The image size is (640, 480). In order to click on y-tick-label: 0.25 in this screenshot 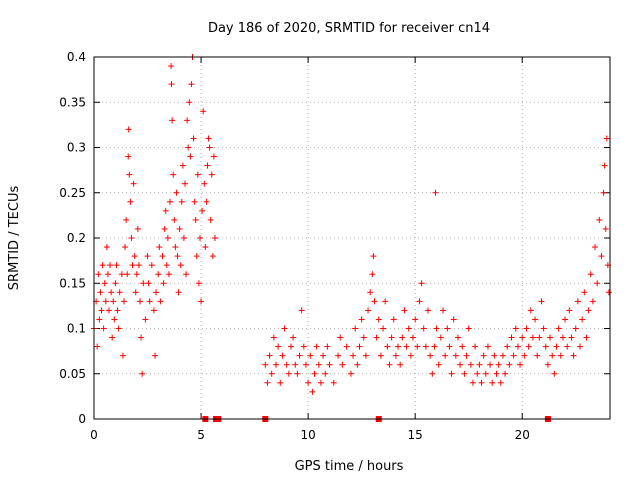, I will do `click(72, 193)`.